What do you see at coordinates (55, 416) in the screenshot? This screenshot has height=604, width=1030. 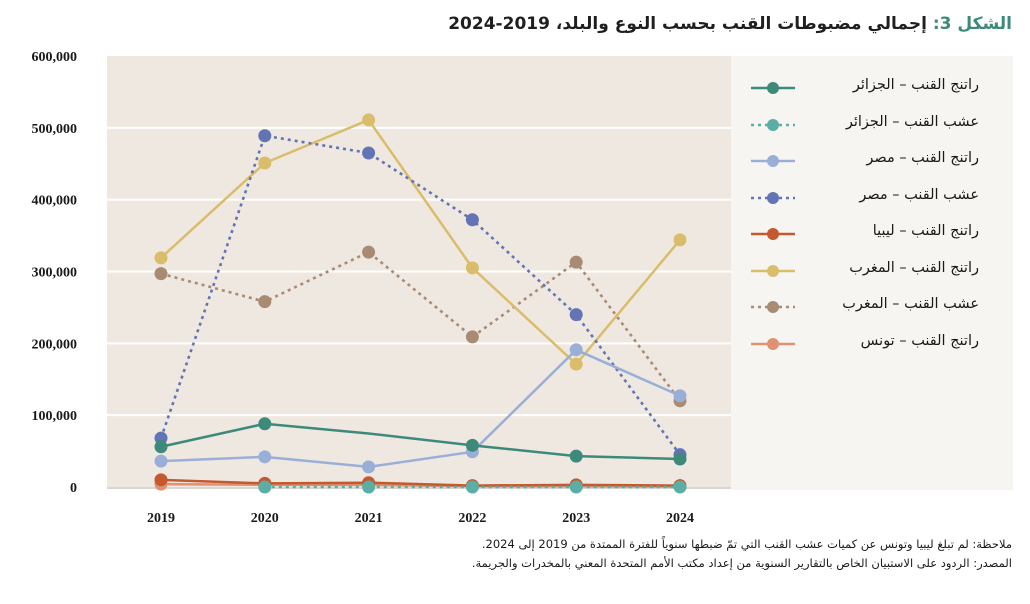 I see `y-tick-label: 100,000` at bounding box center [55, 416].